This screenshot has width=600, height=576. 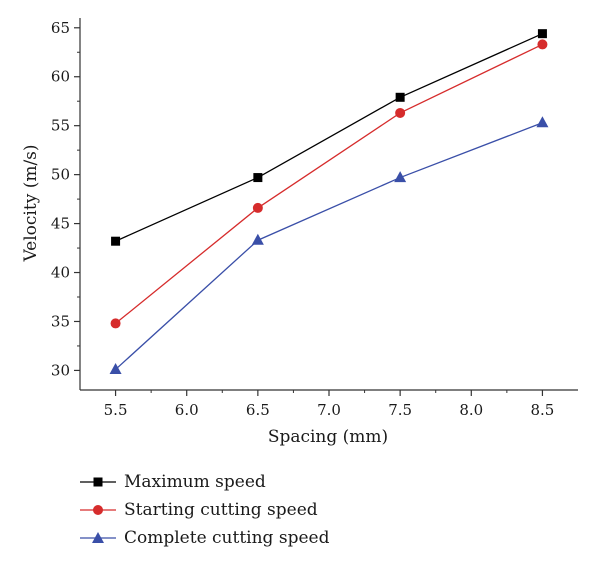 What do you see at coordinates (116, 410) in the screenshot?
I see `x-tick-label: 5.5` at bounding box center [116, 410].